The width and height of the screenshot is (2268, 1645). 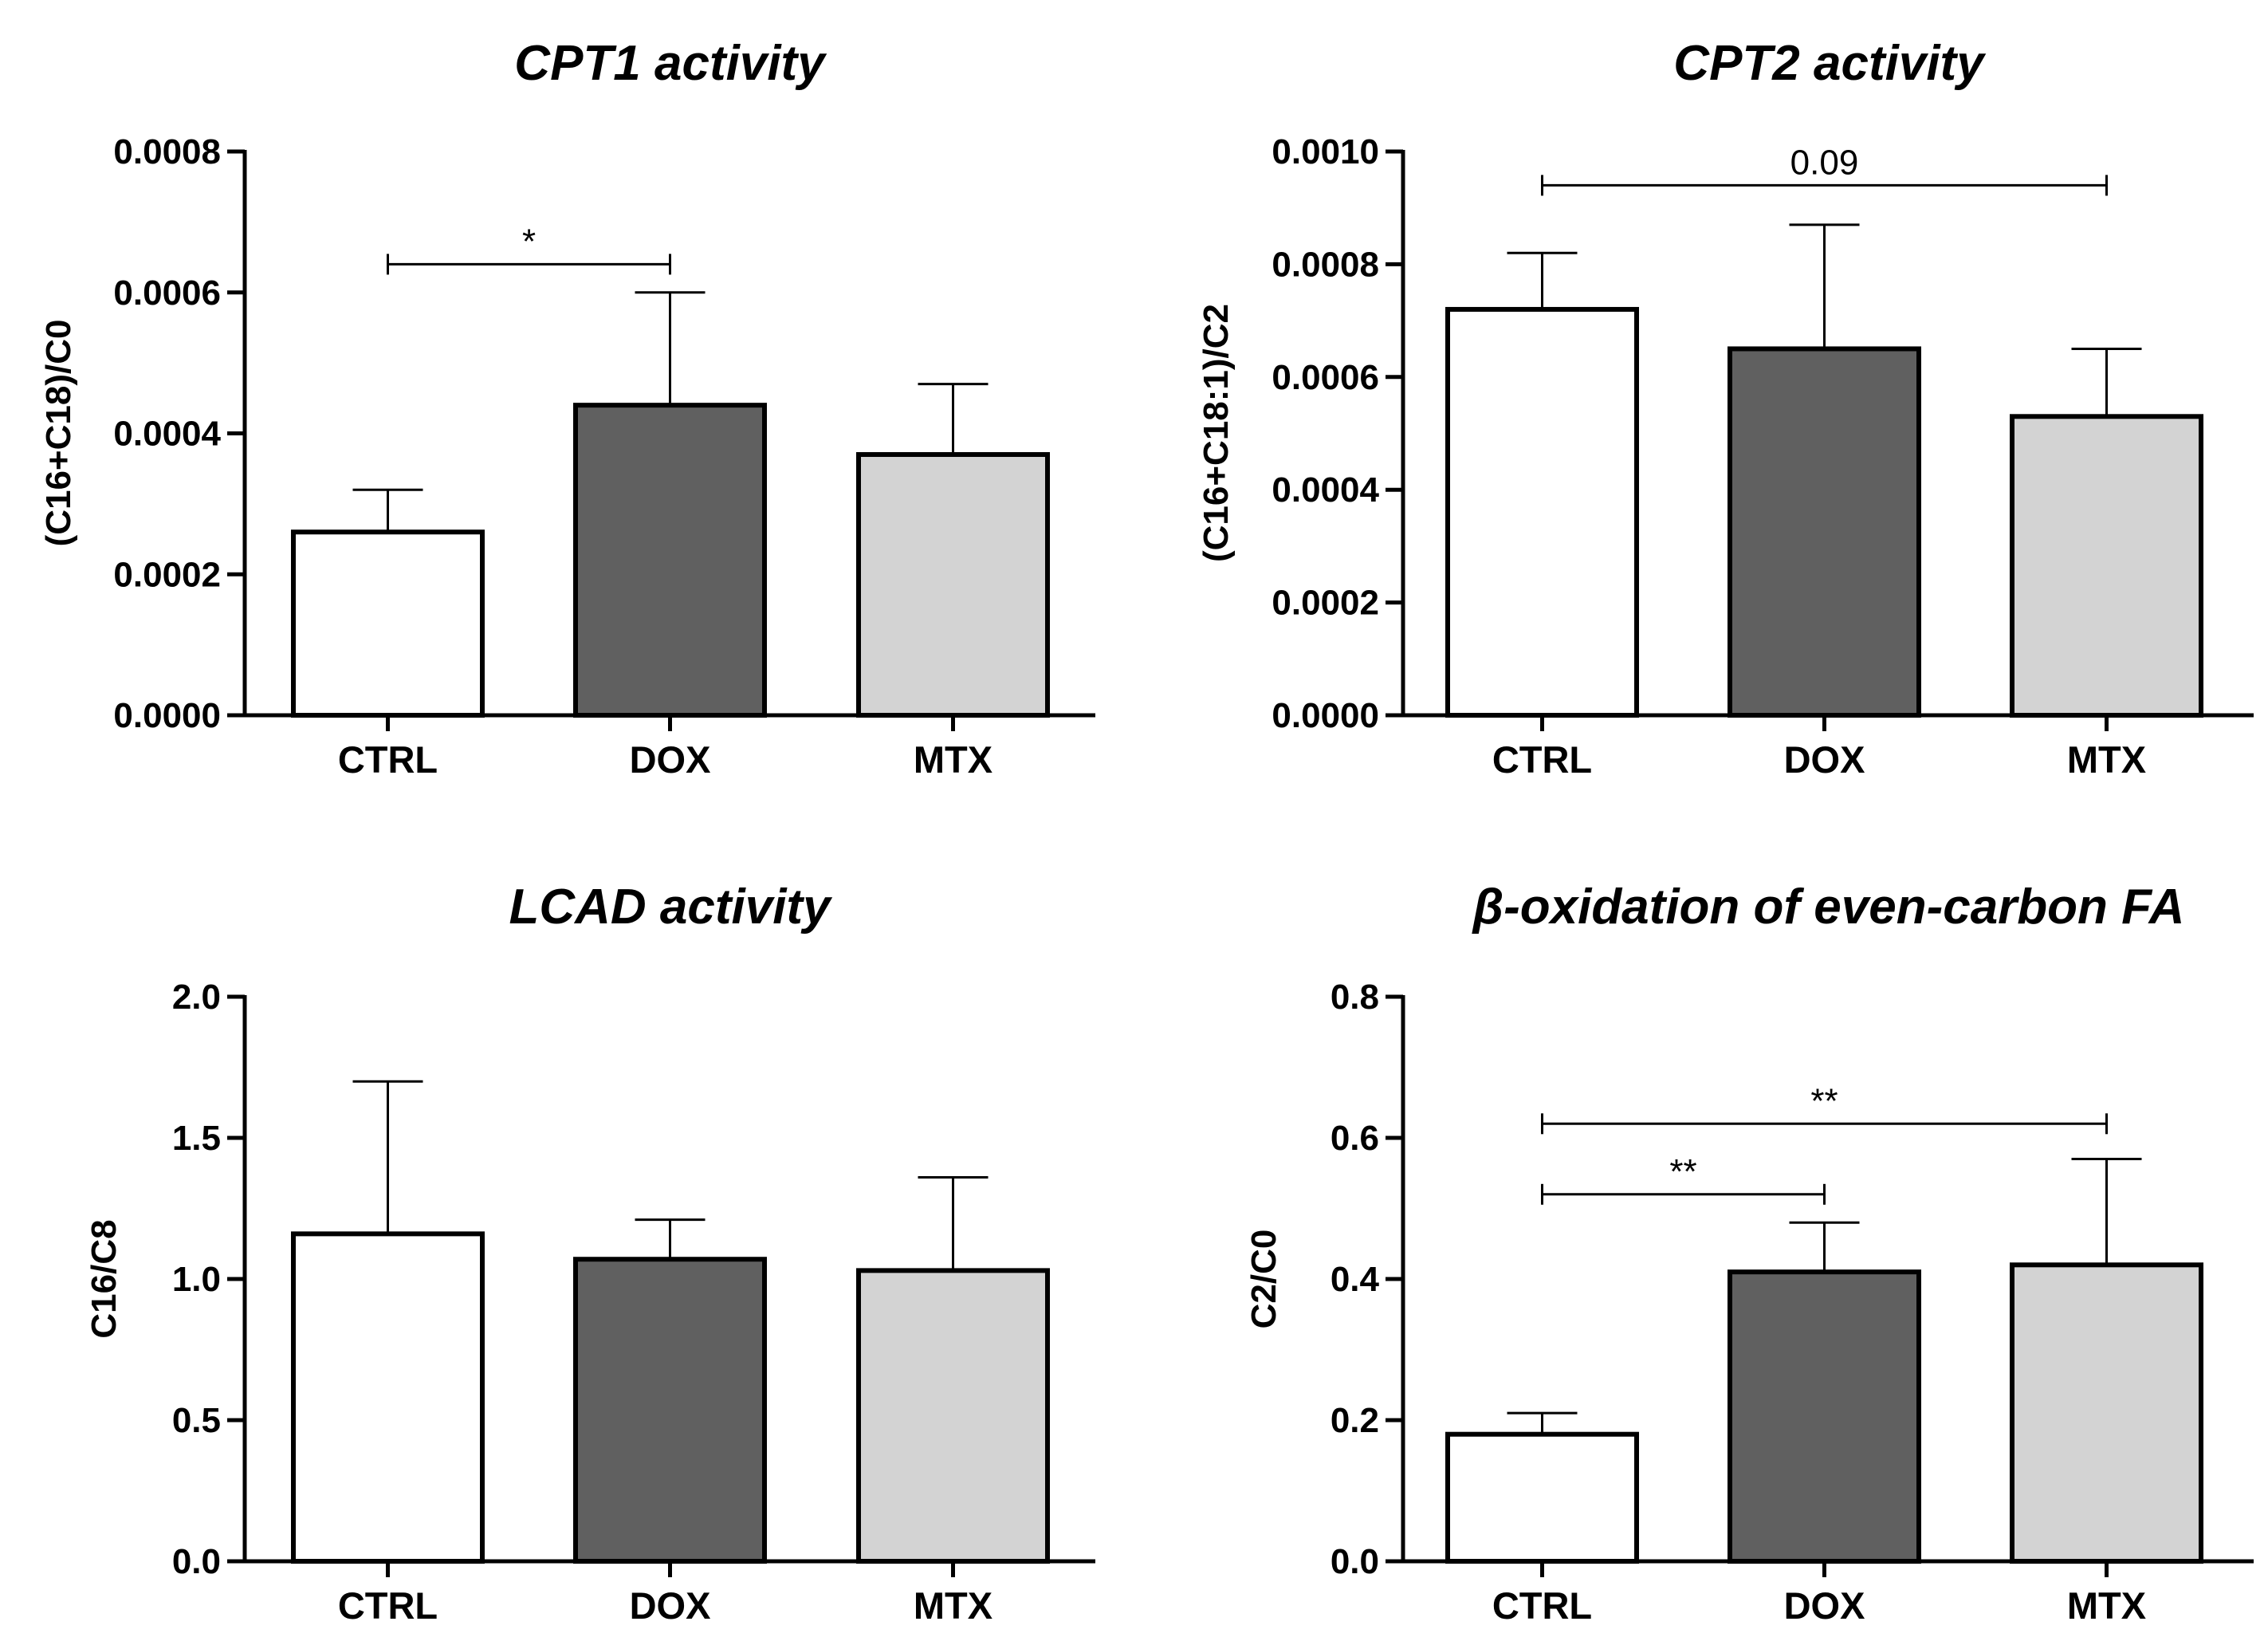 I want to click on chart3-y-tick-label: 1.0, so click(x=197, y=1279).